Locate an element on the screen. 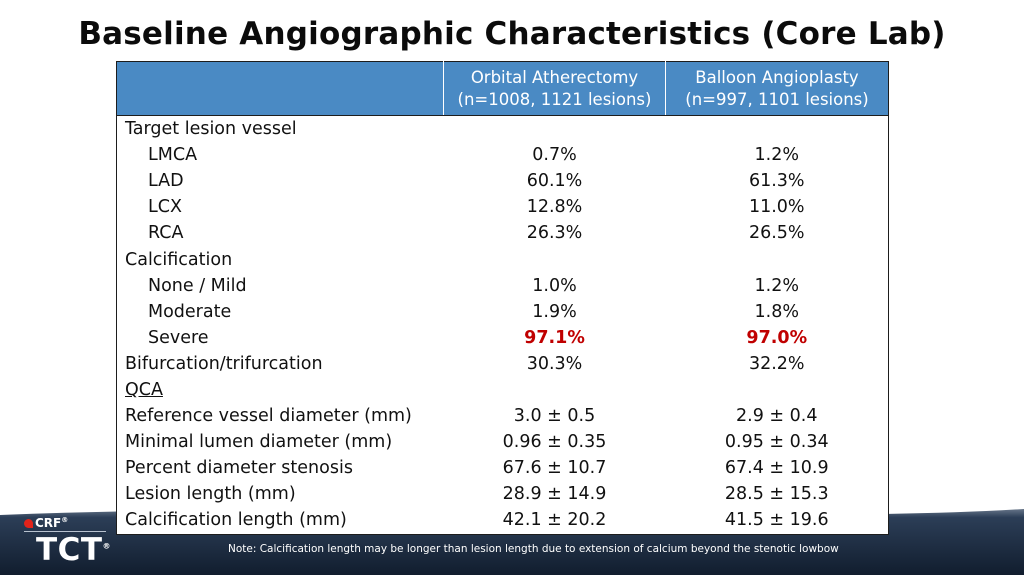 The height and width of the screenshot is (575, 1024). row-label: Calcification length (mm) is located at coordinates (280, 521).